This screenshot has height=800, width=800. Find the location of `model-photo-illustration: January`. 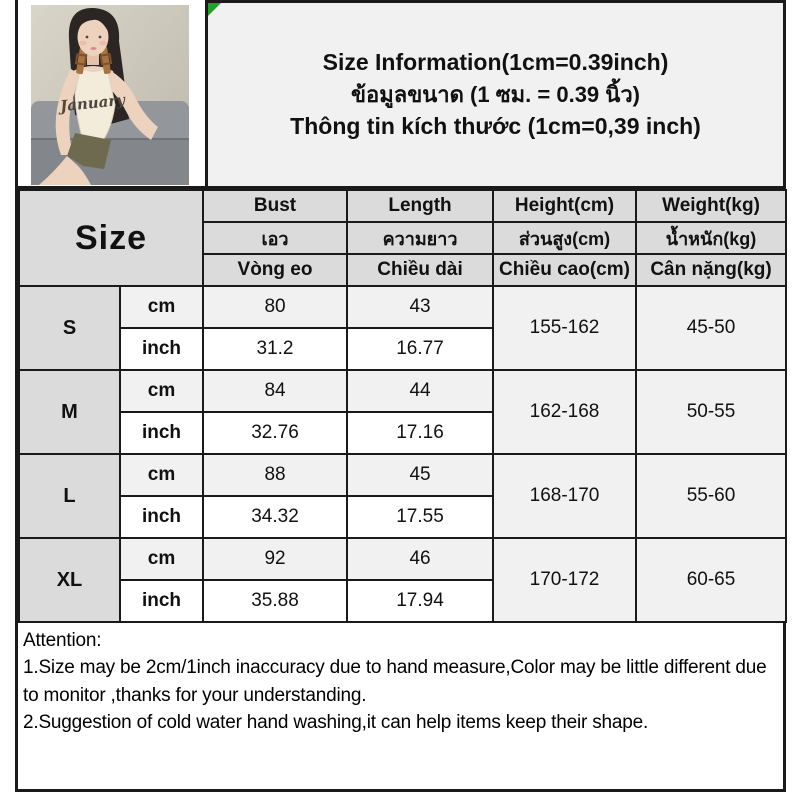

model-photo-illustration: January is located at coordinates (110, 95).